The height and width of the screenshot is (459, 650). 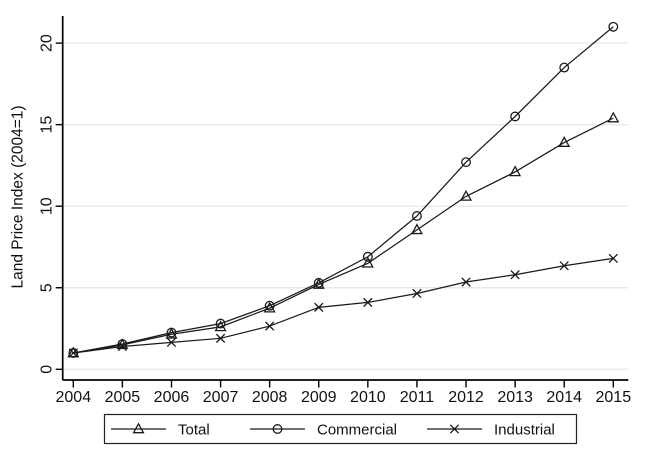 What do you see at coordinates (47, 125) in the screenshot?
I see `y-tick-label-15: 15` at bounding box center [47, 125].